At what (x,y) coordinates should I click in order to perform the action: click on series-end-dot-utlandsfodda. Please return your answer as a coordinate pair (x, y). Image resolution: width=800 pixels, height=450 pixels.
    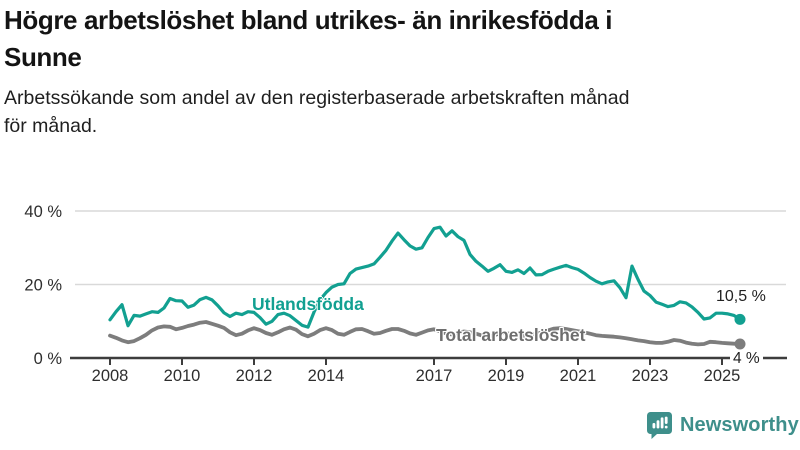
    Looking at the image, I should click on (740, 319).